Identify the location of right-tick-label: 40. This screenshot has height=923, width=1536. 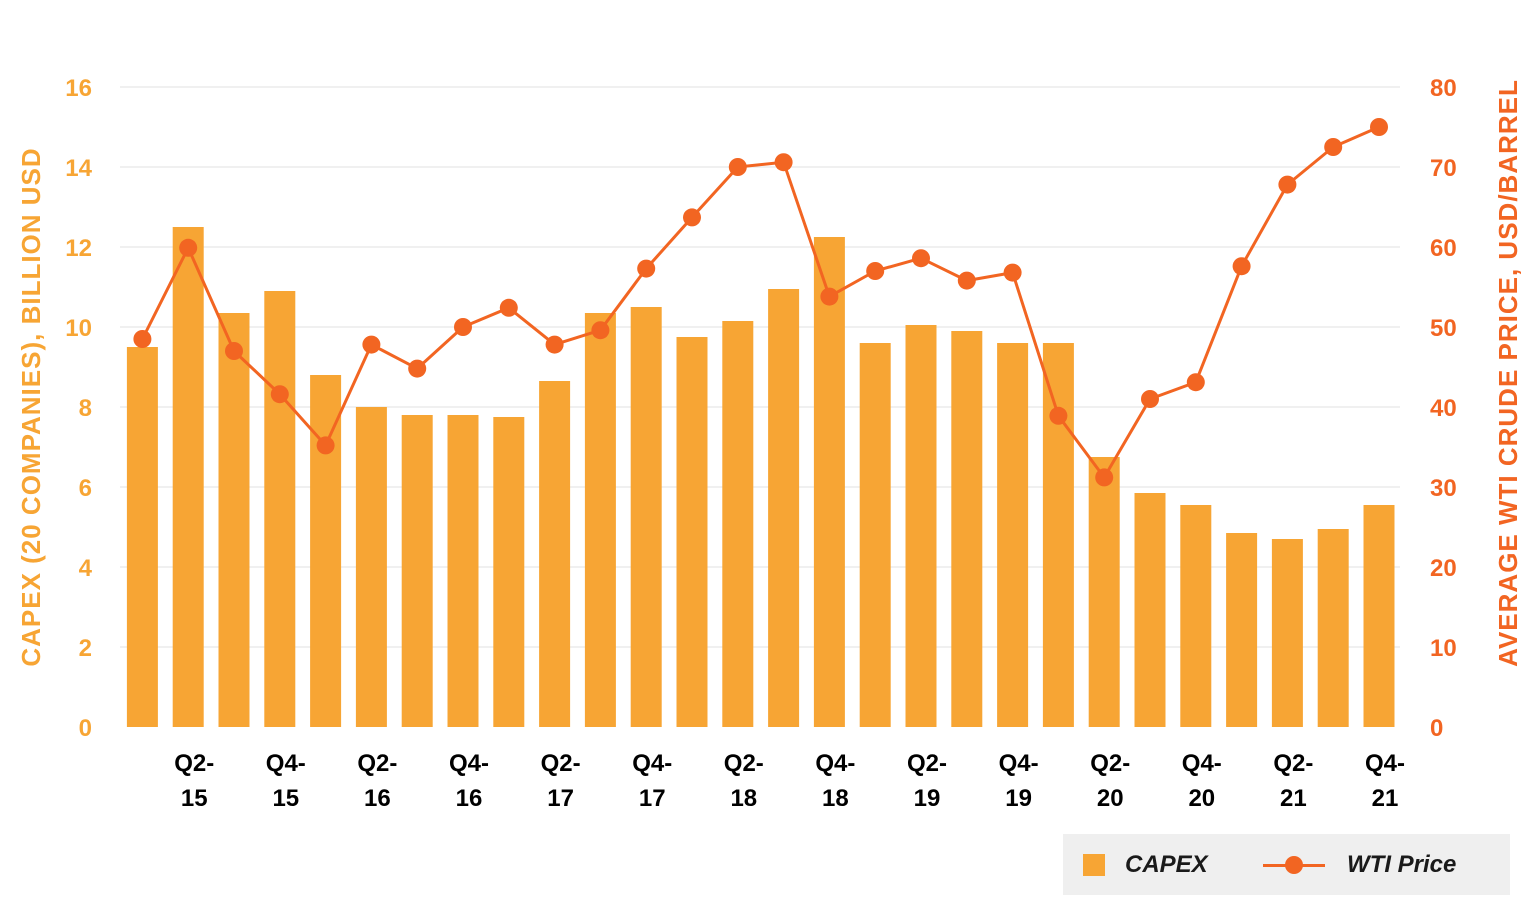
(1443, 408).